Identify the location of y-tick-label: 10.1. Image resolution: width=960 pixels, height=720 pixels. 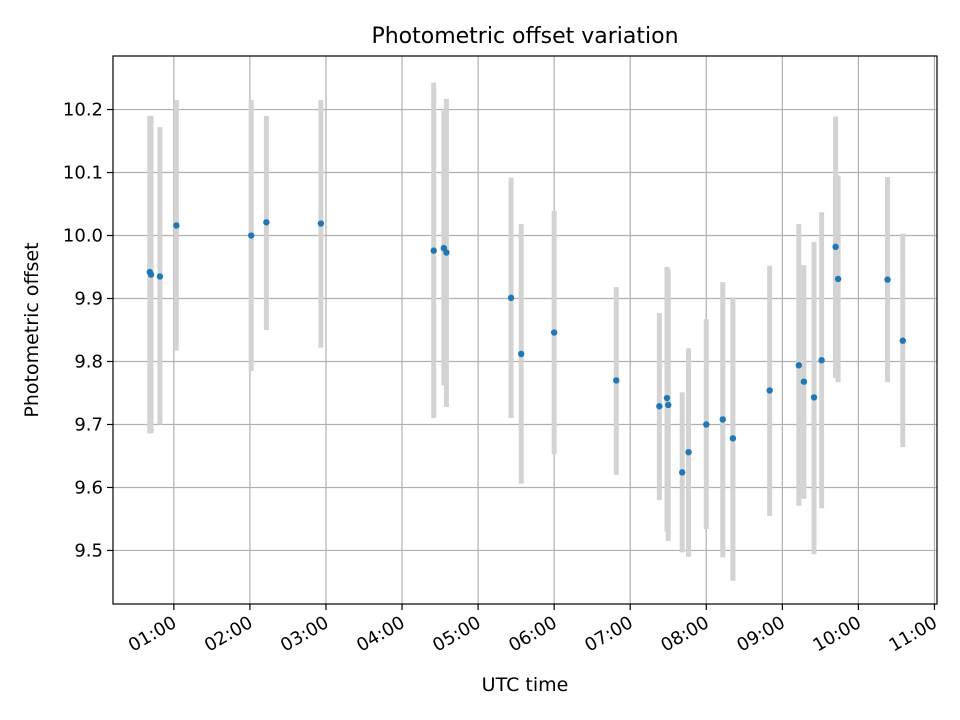
(83, 173).